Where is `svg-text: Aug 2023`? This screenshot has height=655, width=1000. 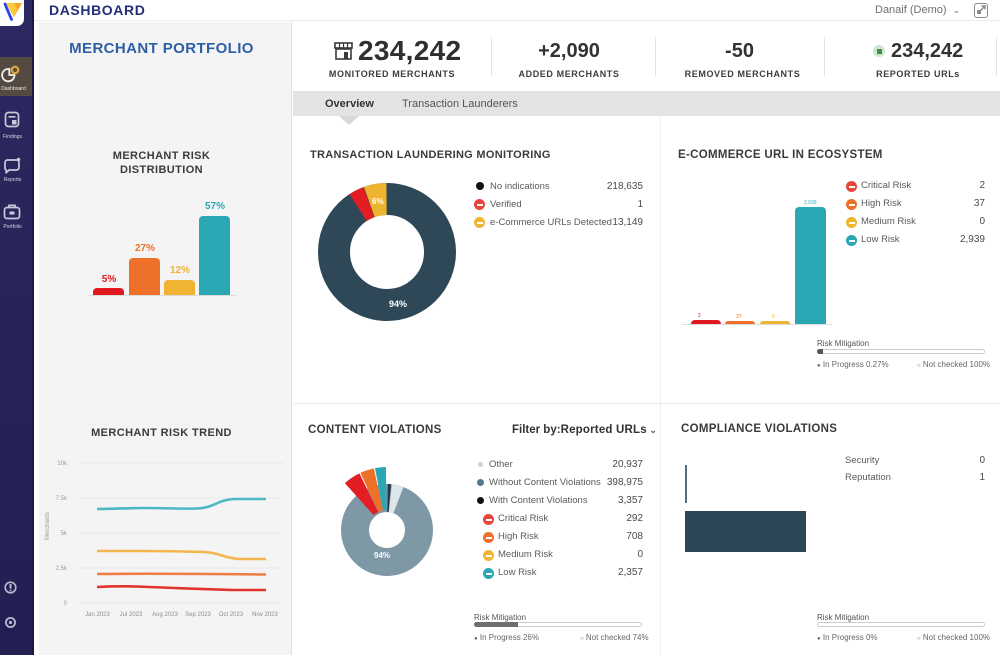
svg-text: Aug 2023 is located at coordinates (165, 615).